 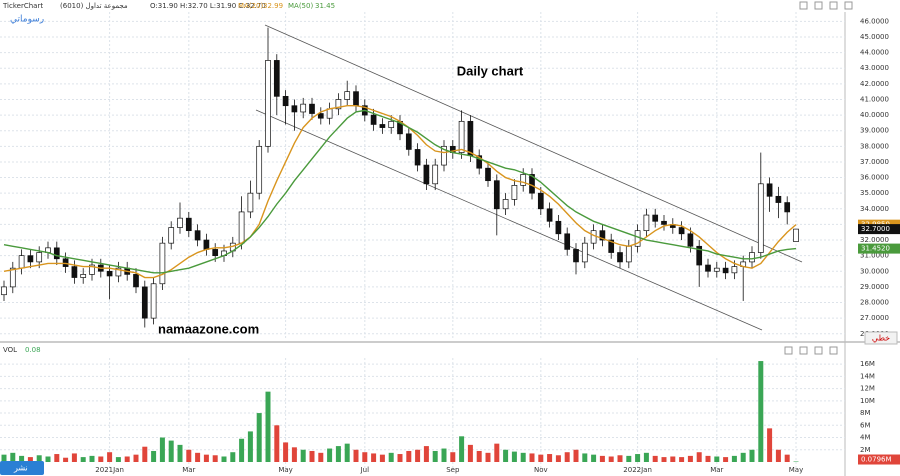 I want to click on price-box, so click(x=879, y=229).